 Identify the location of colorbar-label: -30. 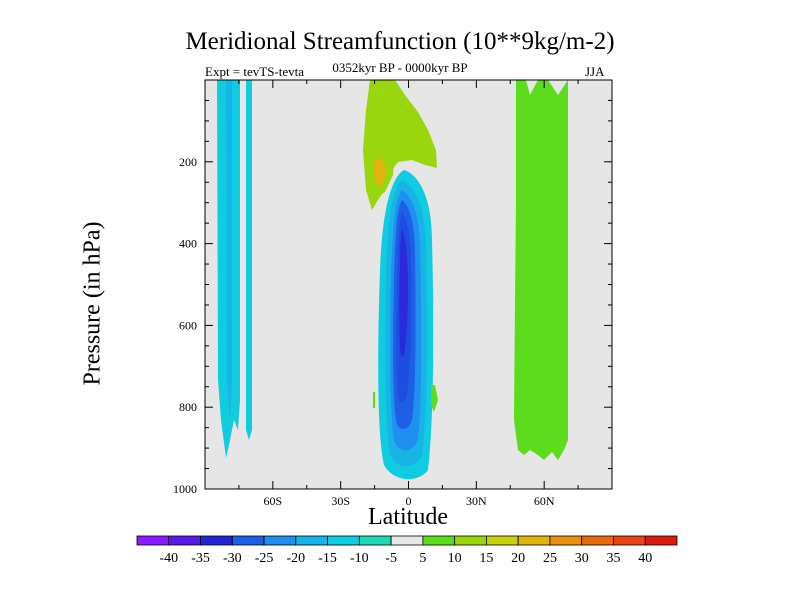
(232, 558).